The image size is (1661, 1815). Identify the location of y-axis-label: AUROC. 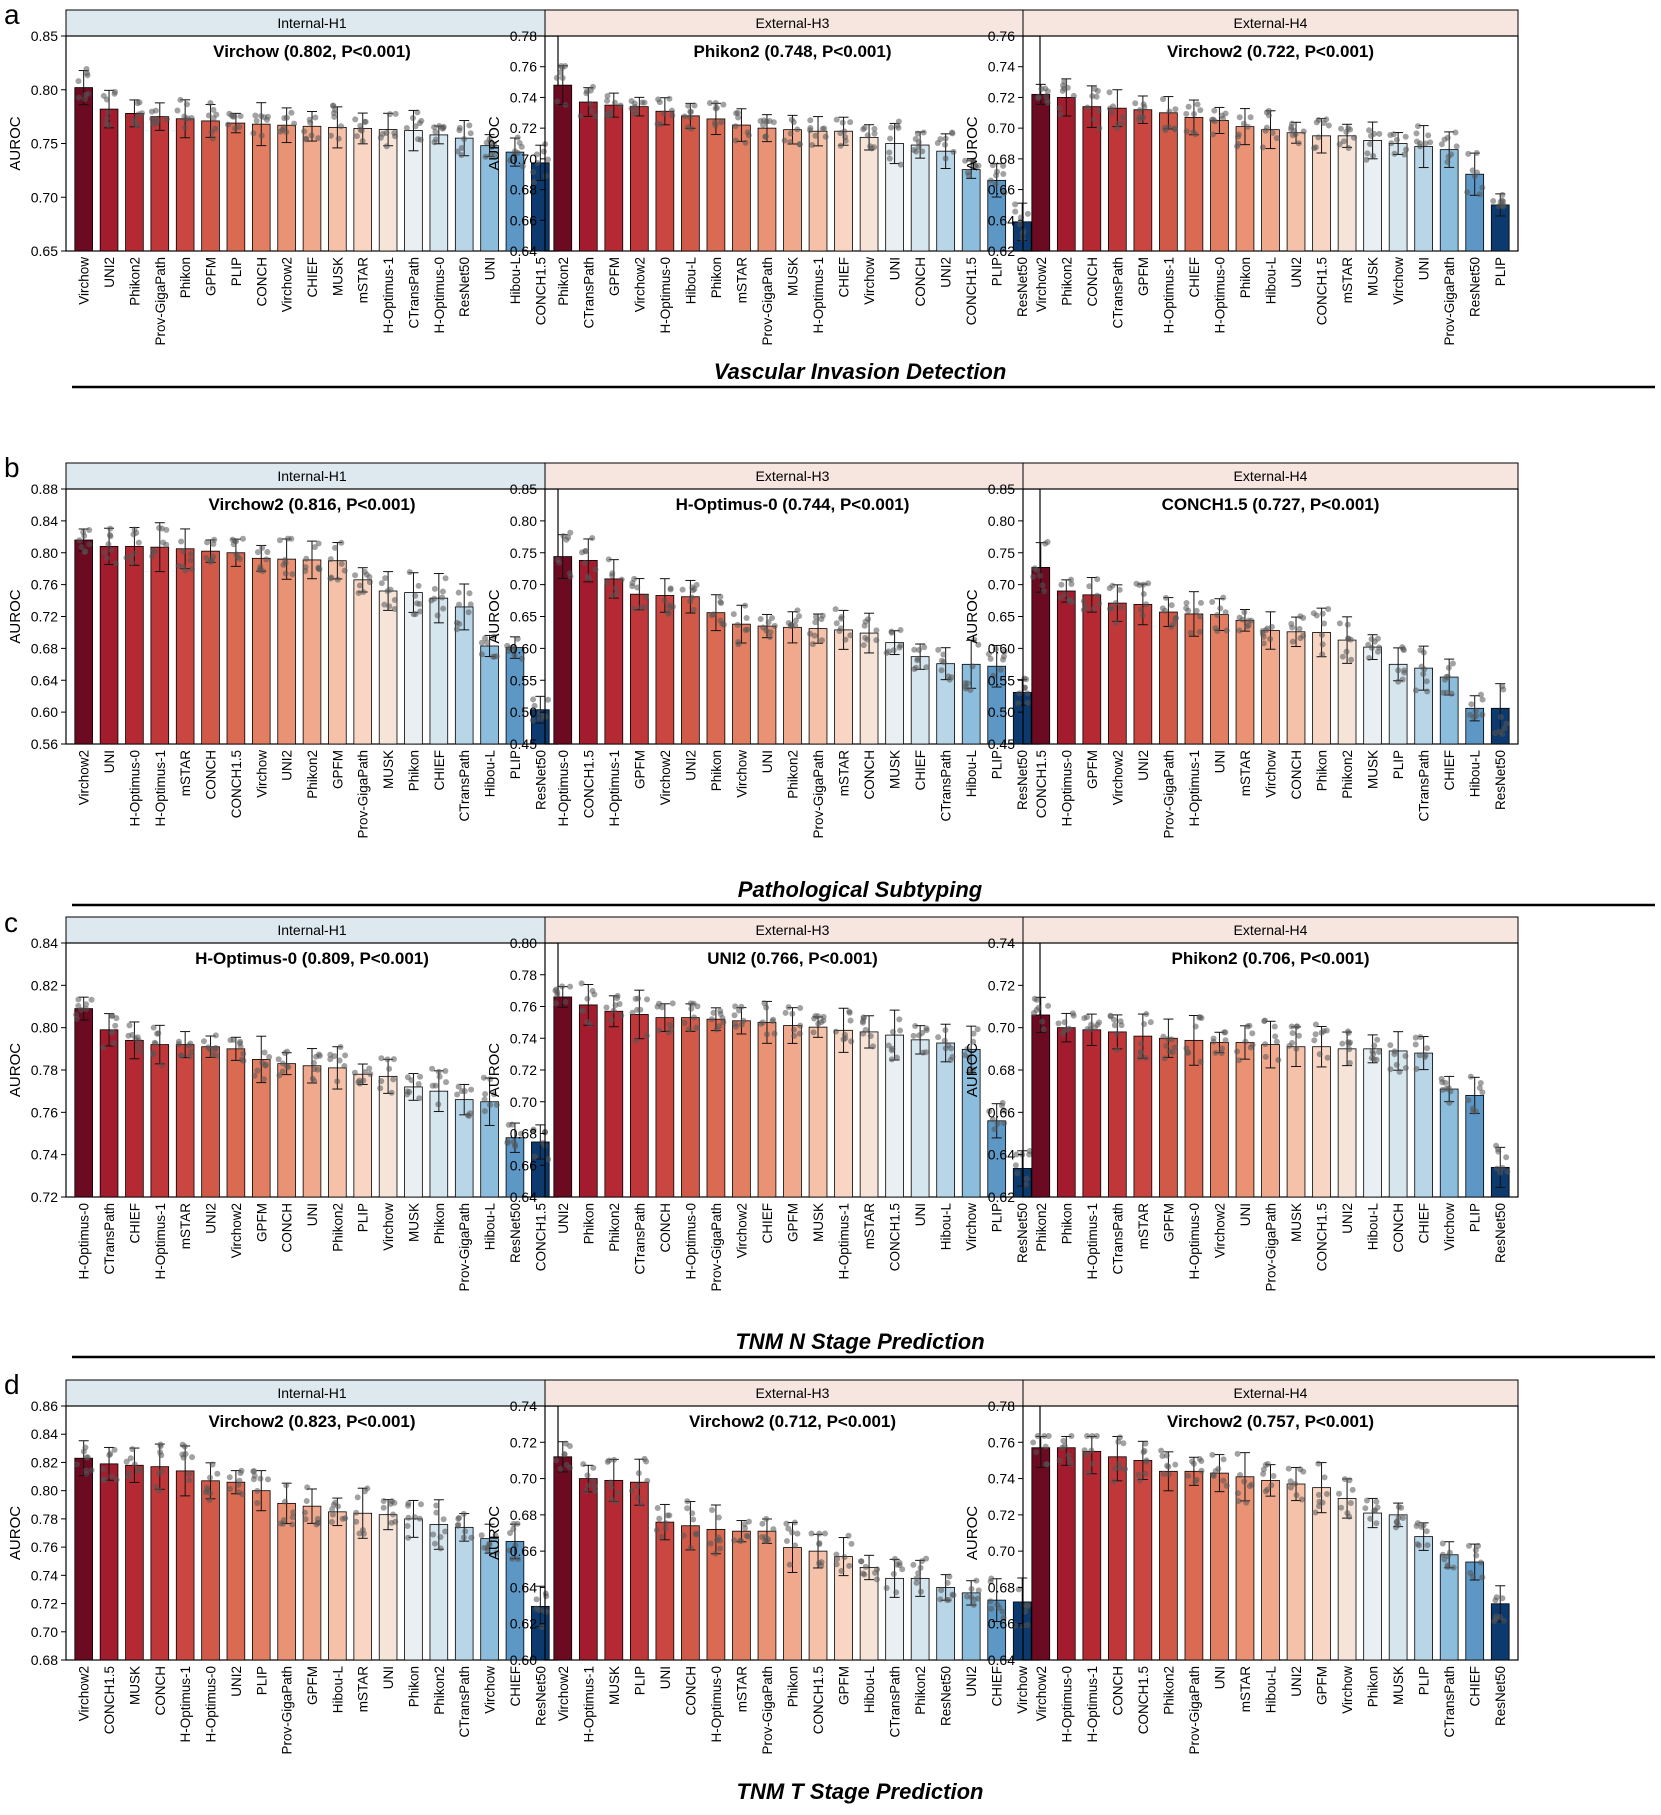
(15, 1070).